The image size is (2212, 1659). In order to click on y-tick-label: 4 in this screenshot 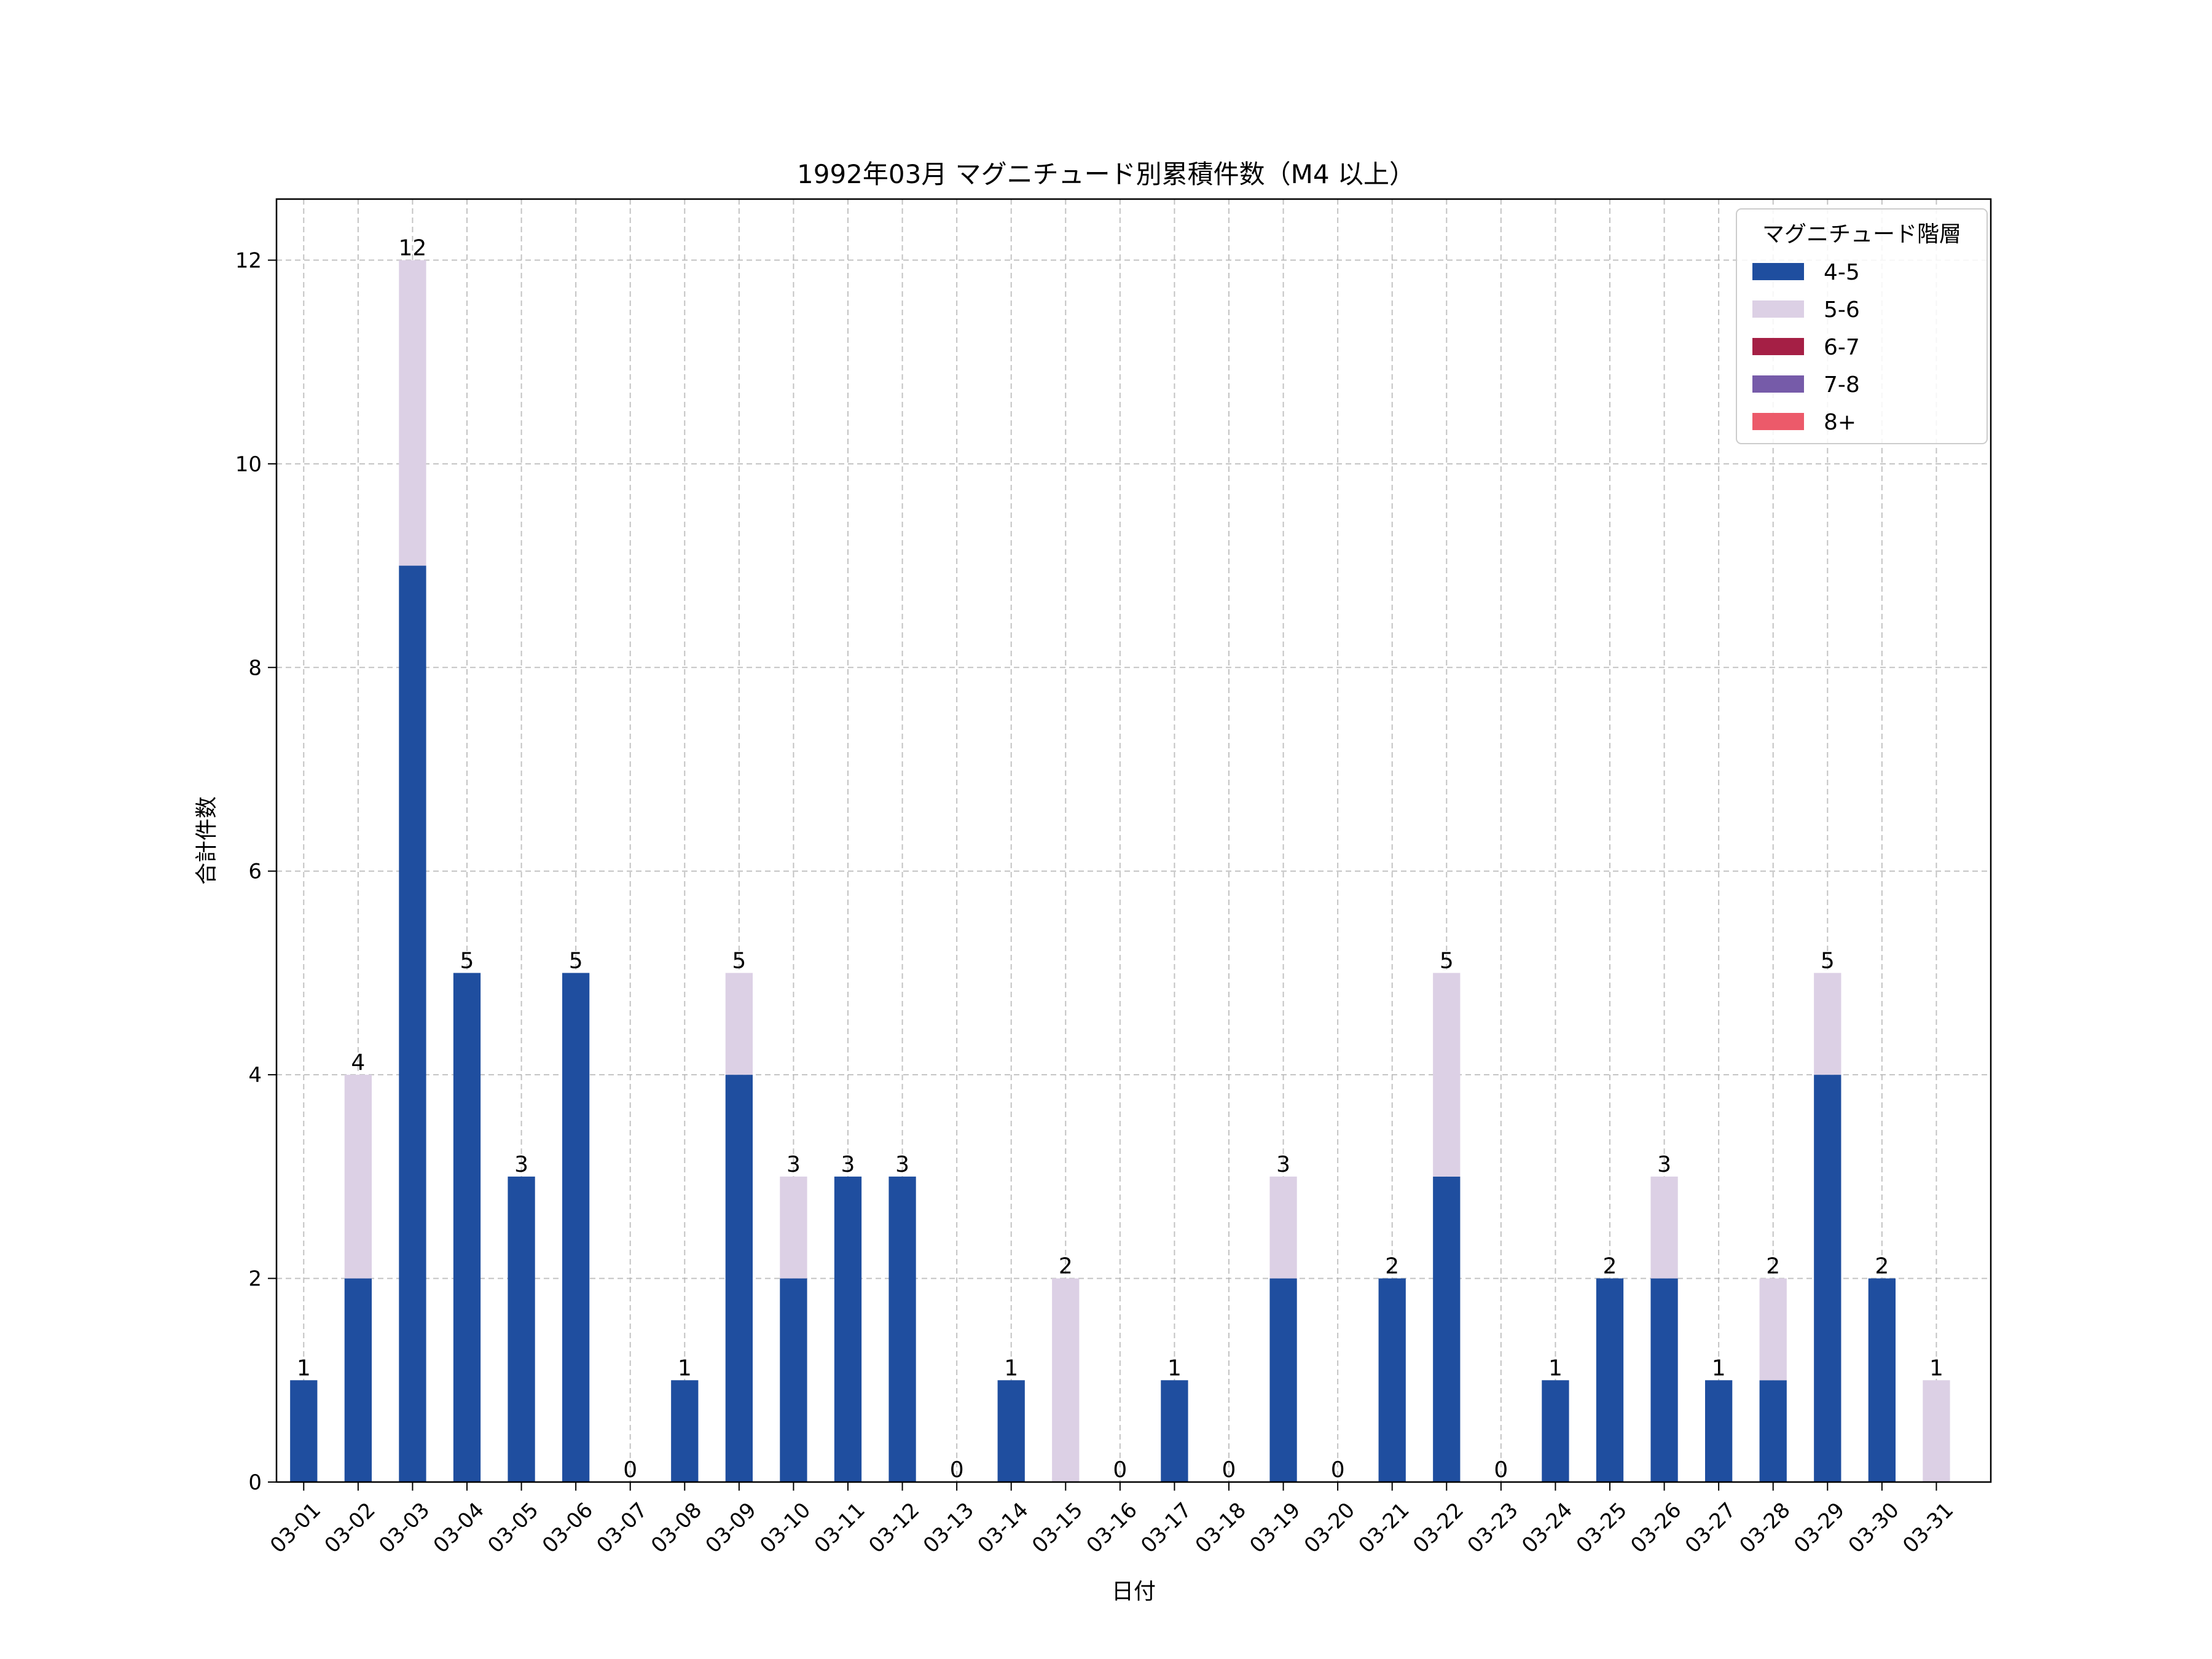, I will do `click(255, 1075)`.